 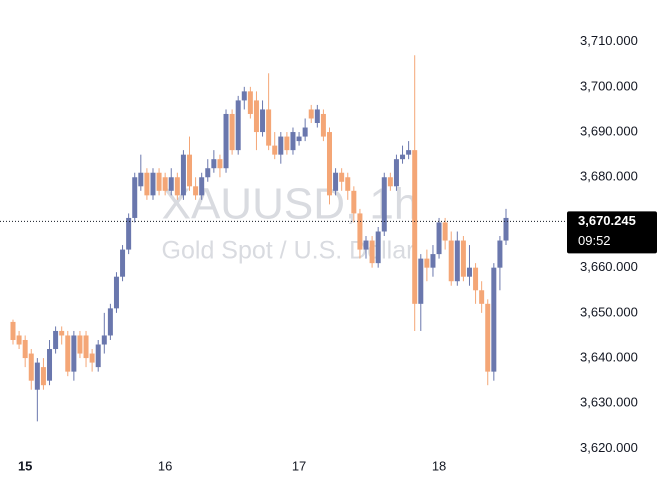 I want to click on x-tick-label: 18, so click(x=439, y=465).